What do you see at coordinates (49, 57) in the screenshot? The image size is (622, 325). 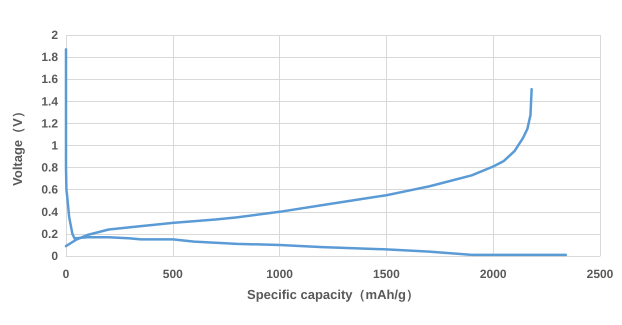 I see `y-tick-label: 1.8` at bounding box center [49, 57].